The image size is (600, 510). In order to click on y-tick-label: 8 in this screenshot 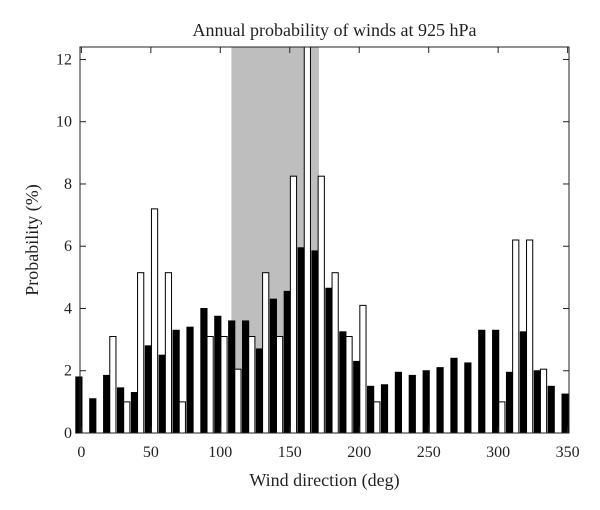, I will do `click(68, 184)`.